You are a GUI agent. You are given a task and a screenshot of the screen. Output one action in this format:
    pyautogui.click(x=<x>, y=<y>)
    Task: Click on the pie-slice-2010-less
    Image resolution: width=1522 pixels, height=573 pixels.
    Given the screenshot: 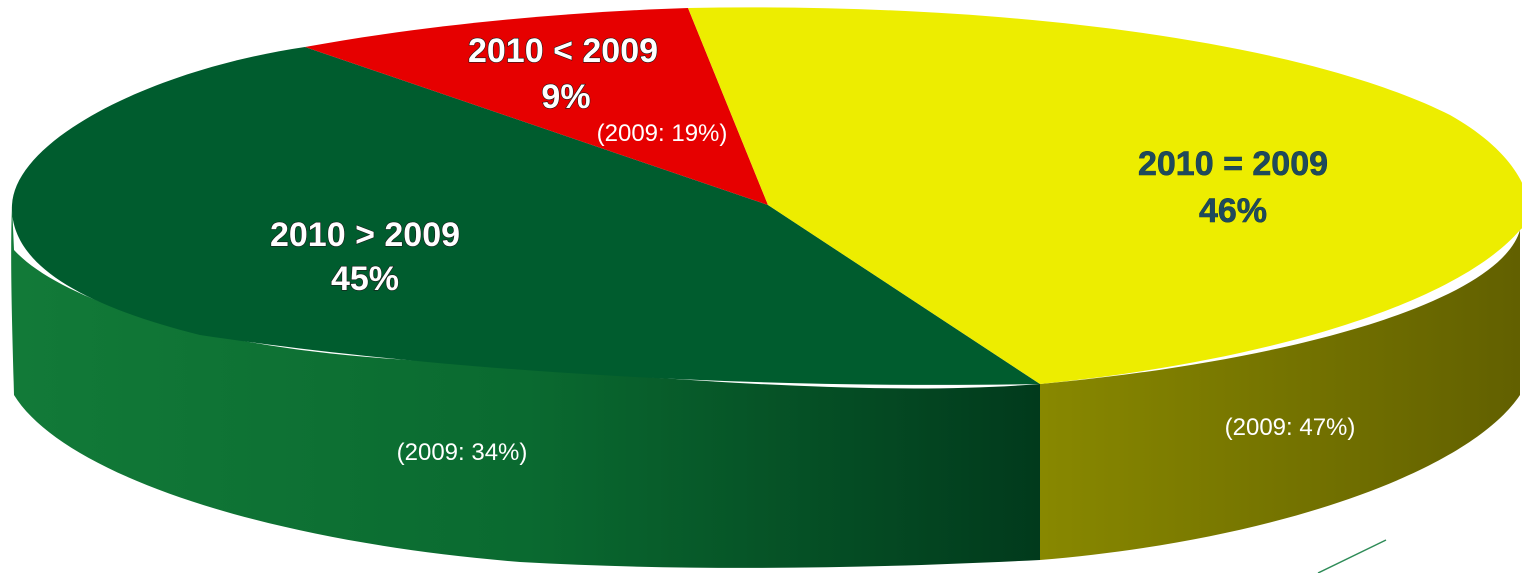 What is the action you would take?
    pyautogui.click(x=536, y=106)
    